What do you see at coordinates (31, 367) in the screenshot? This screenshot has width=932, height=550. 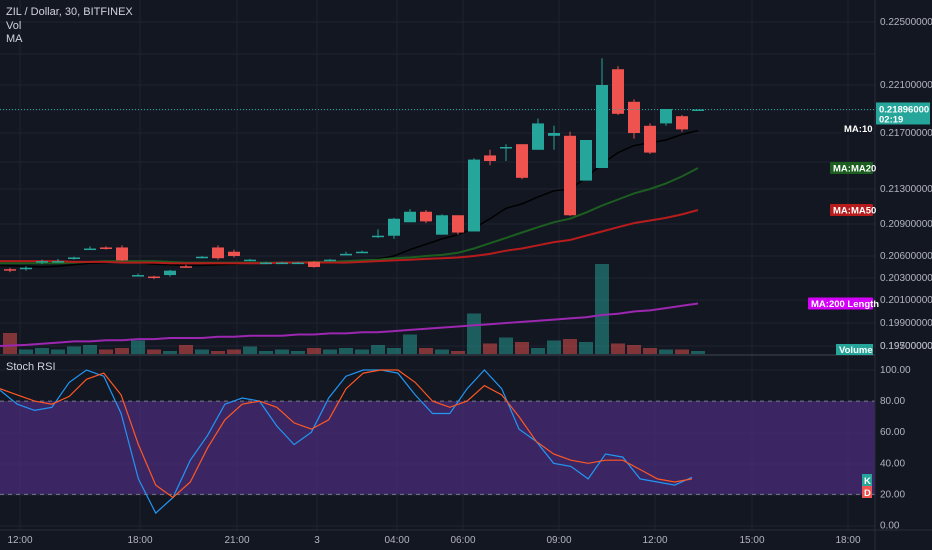 I see `stoch-rsi-title: Stoch RSI` at bounding box center [31, 367].